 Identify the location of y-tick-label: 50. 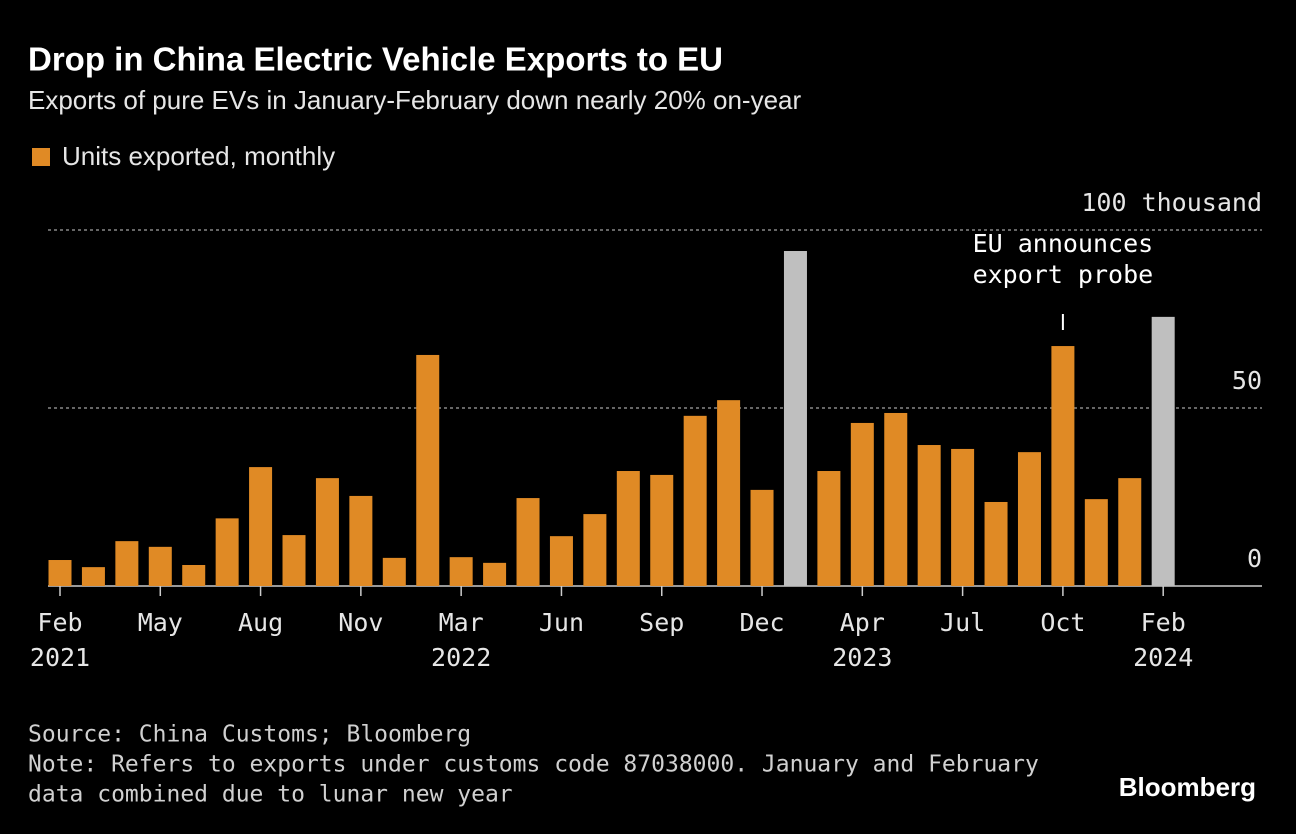
(1247, 380).